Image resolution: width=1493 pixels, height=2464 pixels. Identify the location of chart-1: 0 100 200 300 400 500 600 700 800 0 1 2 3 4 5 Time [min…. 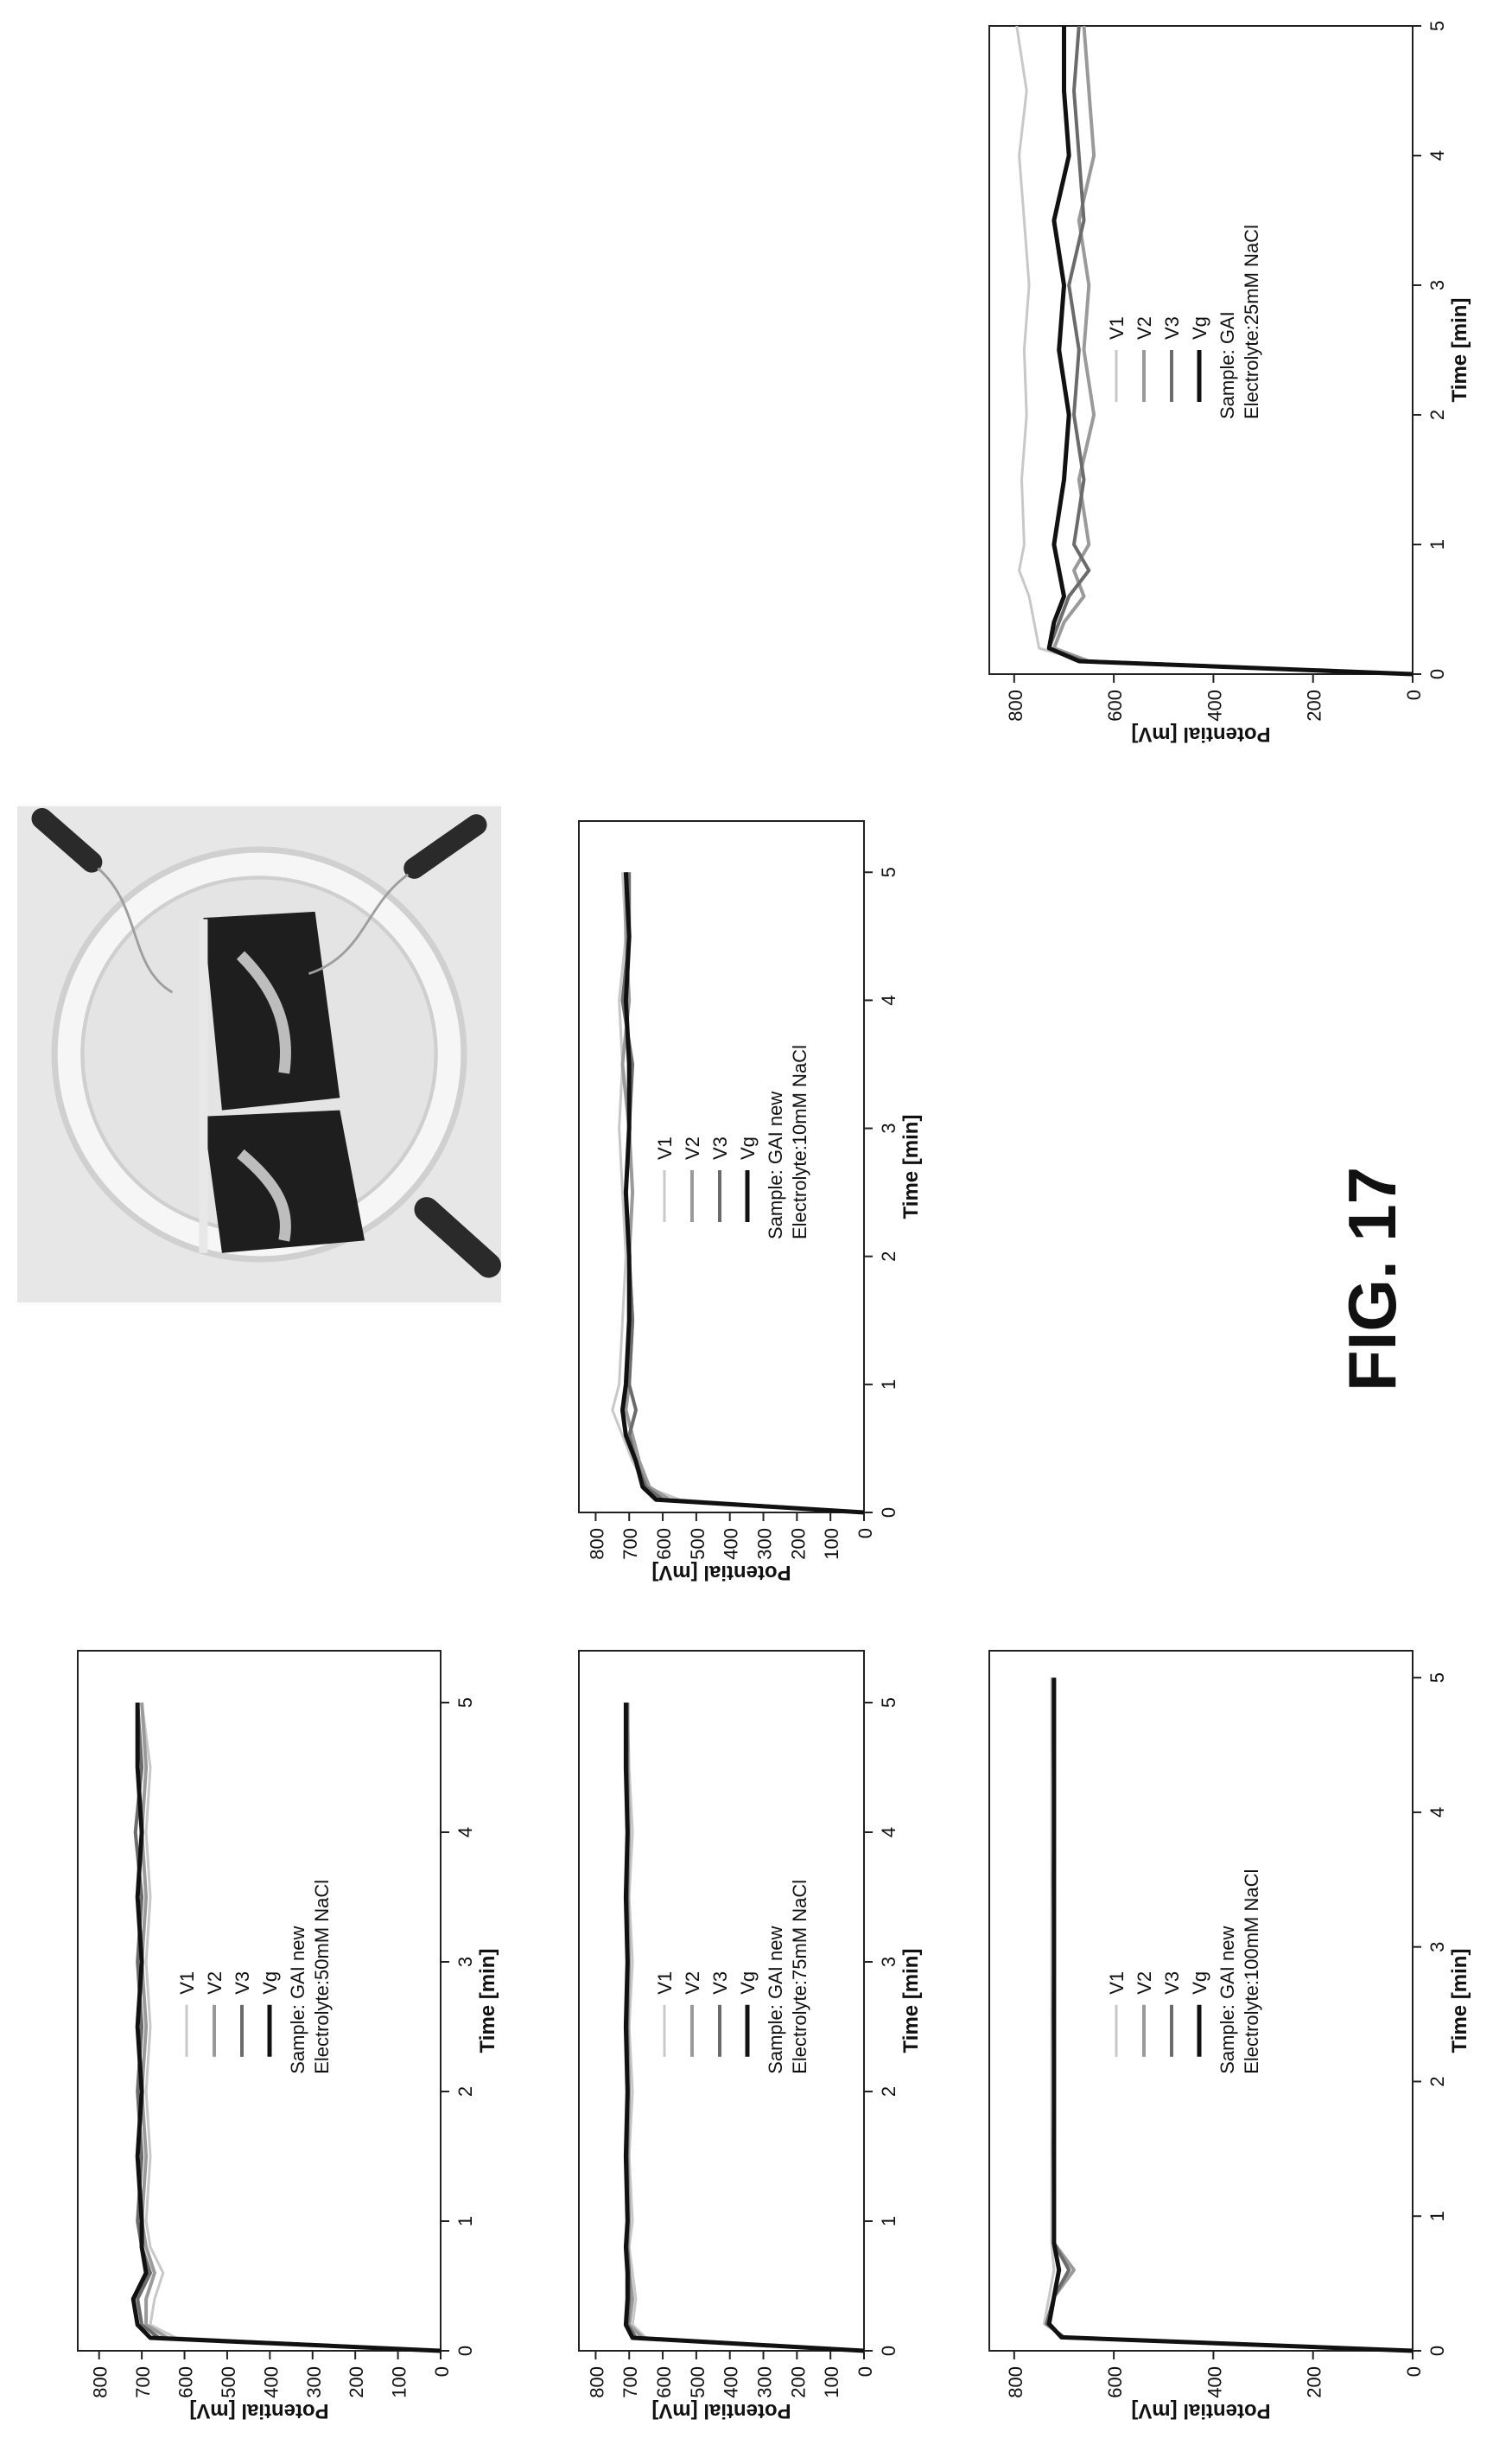
(750, 1202).